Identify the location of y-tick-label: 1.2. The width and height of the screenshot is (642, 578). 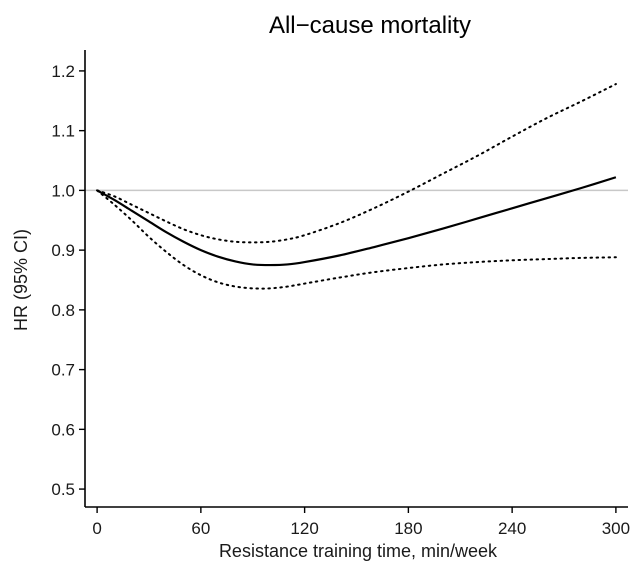
(63, 71).